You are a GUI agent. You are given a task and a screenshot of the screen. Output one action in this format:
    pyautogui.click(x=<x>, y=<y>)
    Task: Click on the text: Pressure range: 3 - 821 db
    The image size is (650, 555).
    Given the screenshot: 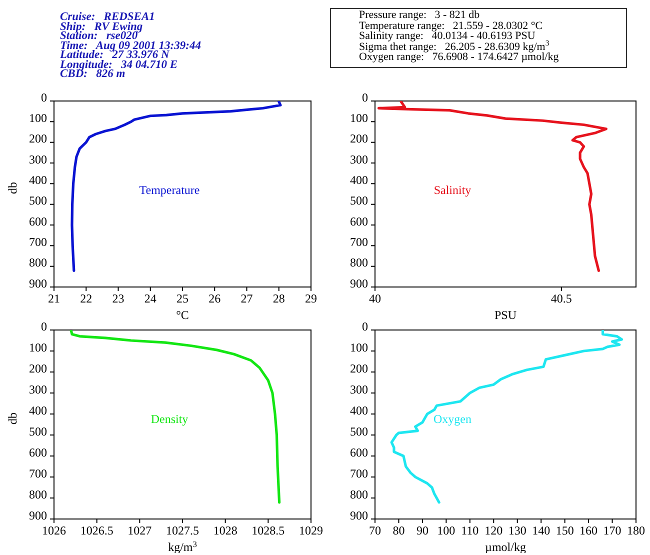 What is the action you would take?
    pyautogui.click(x=420, y=15)
    